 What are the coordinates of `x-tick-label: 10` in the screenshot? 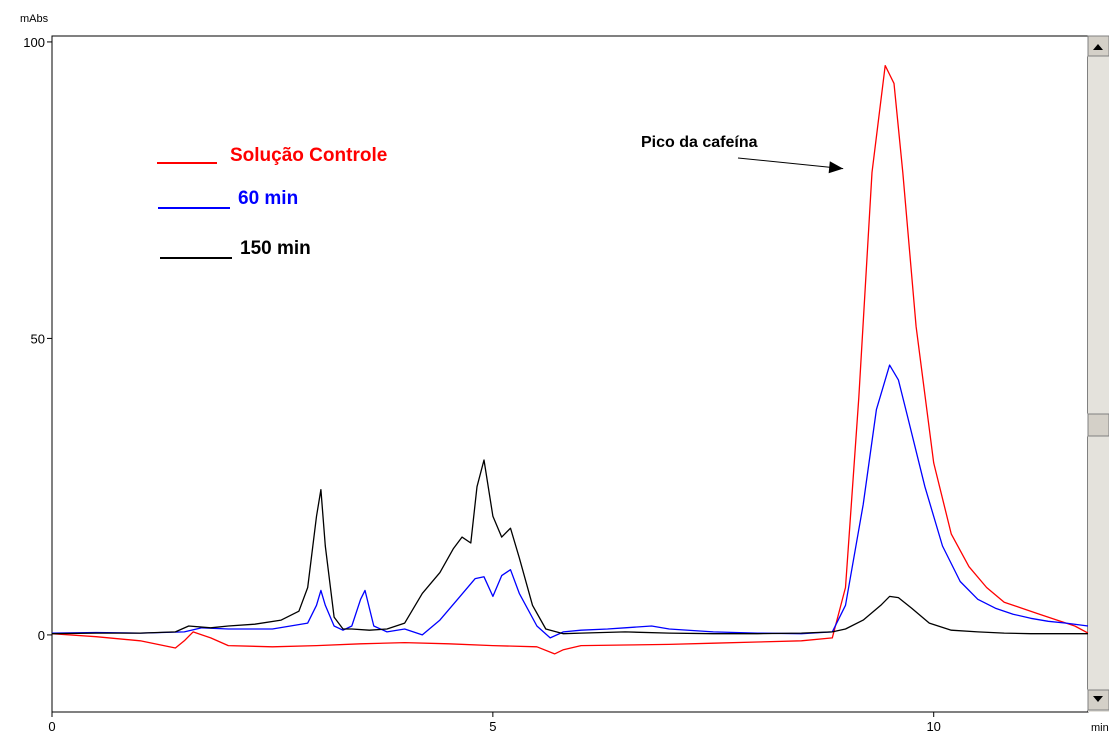 It's located at (933, 726).